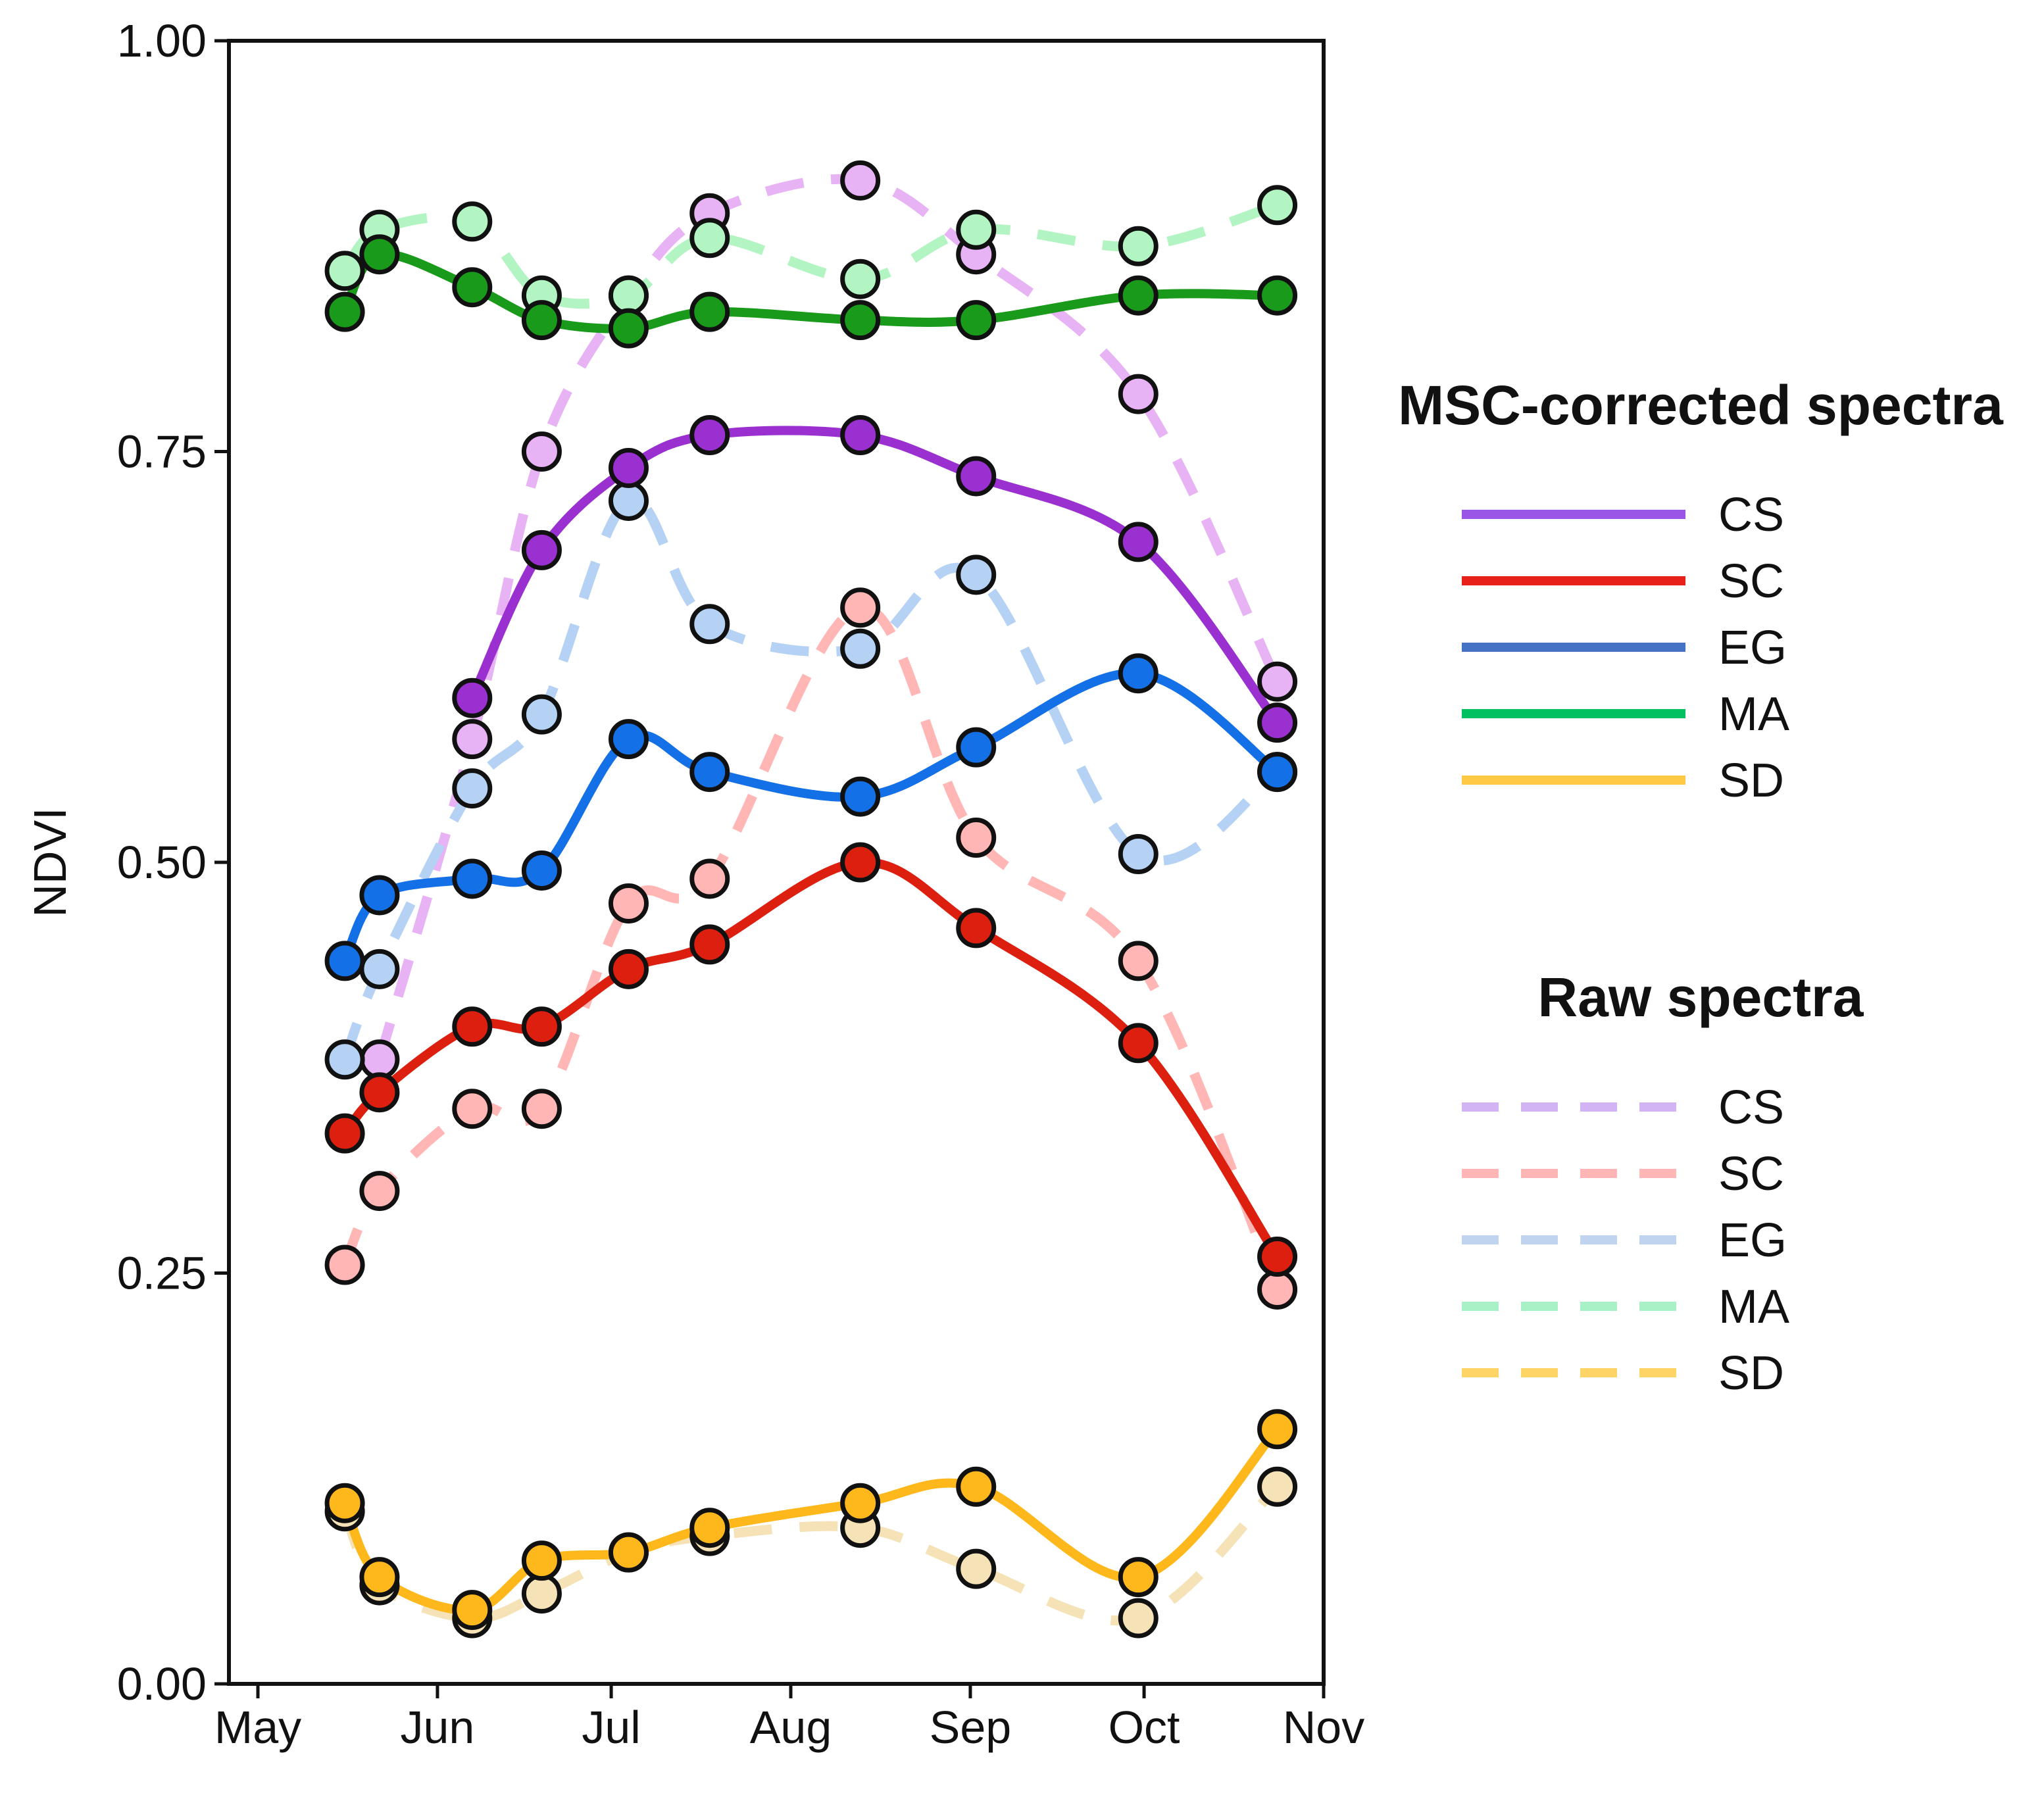 The width and height of the screenshot is (2044, 1797). Describe the element at coordinates (977, 1568) in the screenshot. I see `data-point-sd-raw` at that location.